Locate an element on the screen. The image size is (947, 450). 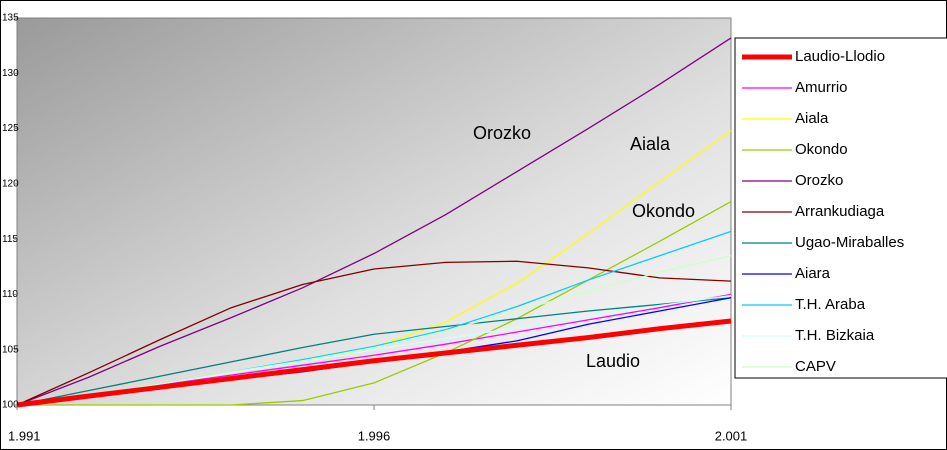
annotation: Orozko is located at coordinates (502, 133).